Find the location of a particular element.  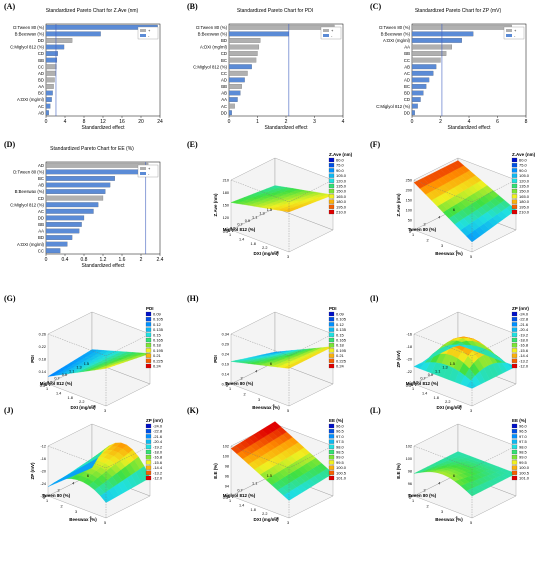

y-tick-label: 6 is located at coordinates (454, 476).